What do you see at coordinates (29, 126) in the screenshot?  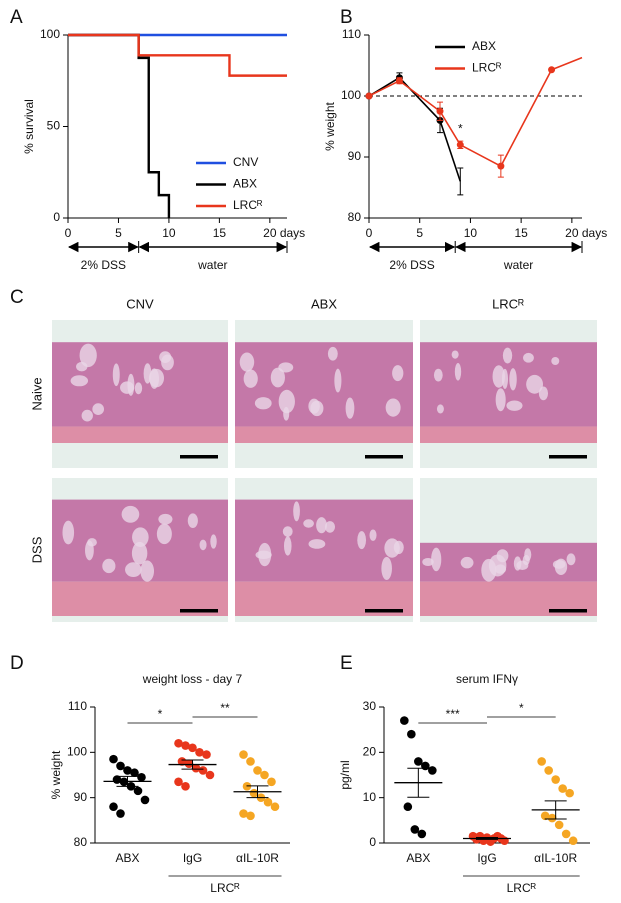 I see `y-axis-label: % survival` at bounding box center [29, 126].